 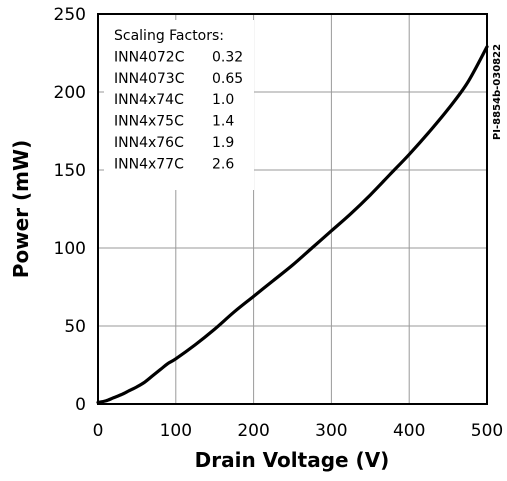 What do you see at coordinates (149, 57) in the screenshot?
I see `scaling-factor-part: INN4072C` at bounding box center [149, 57].